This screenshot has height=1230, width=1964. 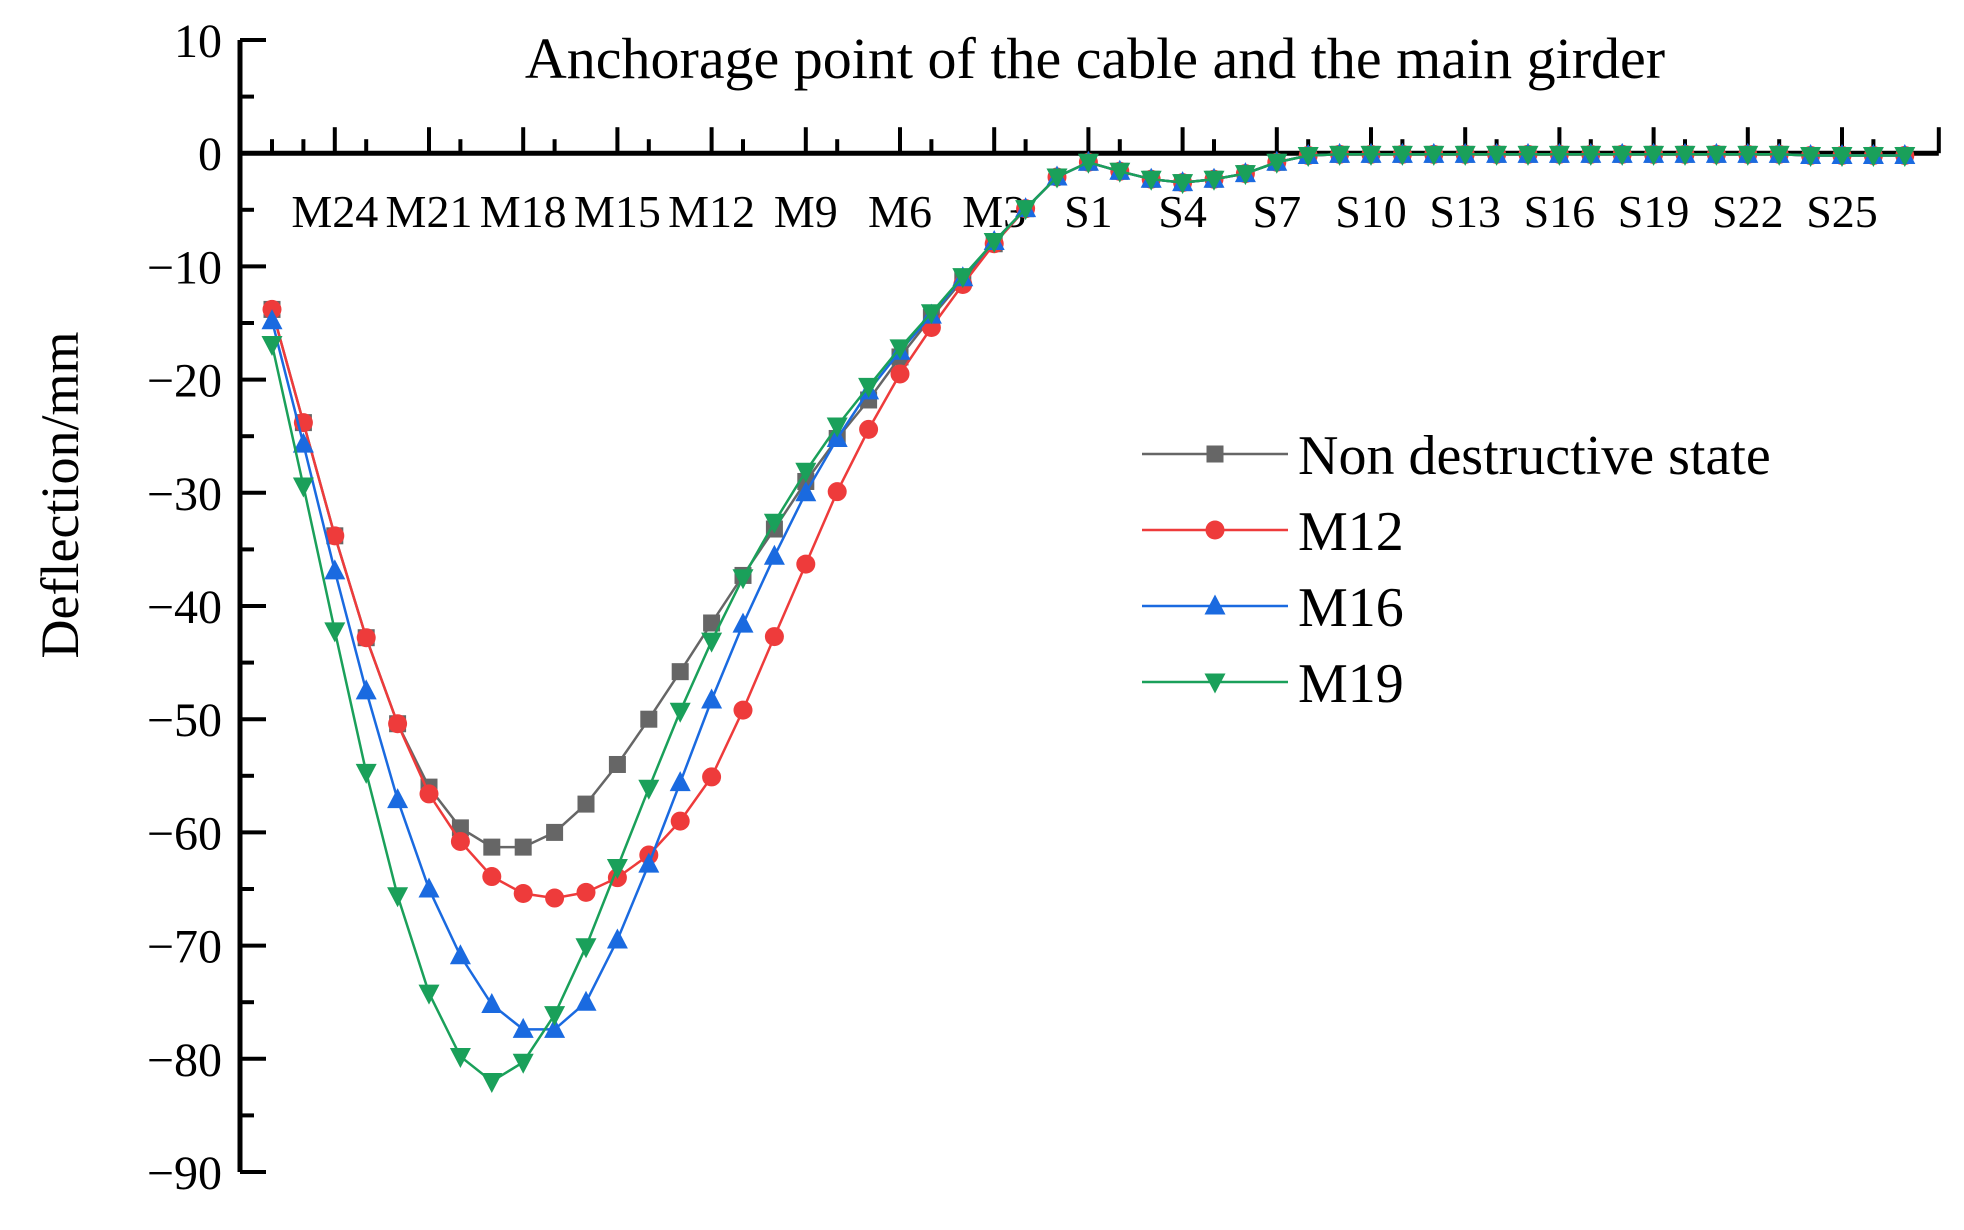 I want to click on y-tick-label: −30, so click(x=184, y=494).